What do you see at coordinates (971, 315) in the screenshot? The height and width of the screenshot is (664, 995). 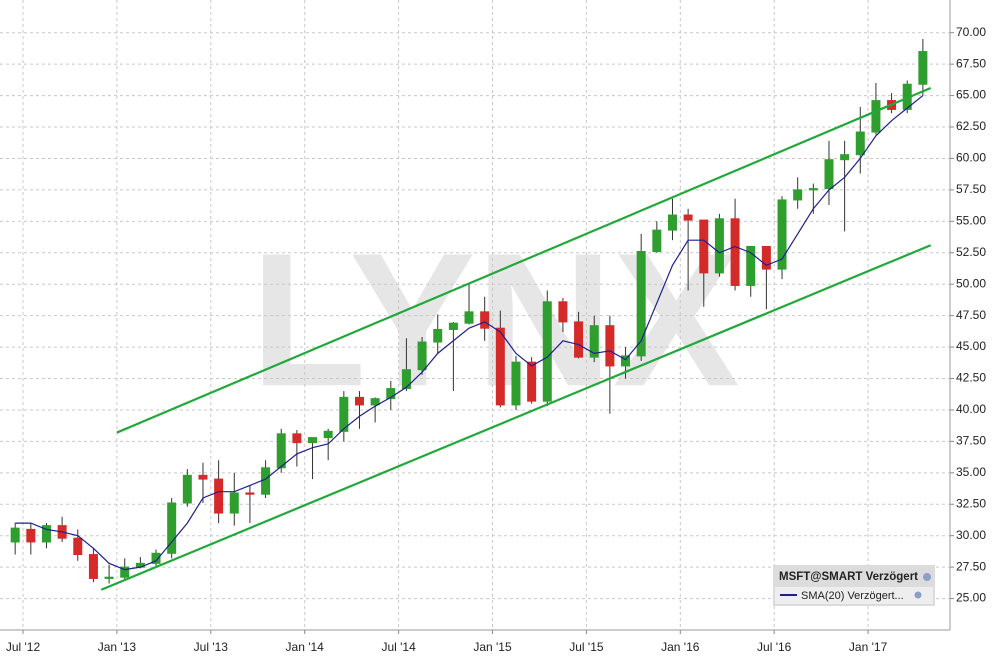 I see `y-tick-label: 47.50` at bounding box center [971, 315].